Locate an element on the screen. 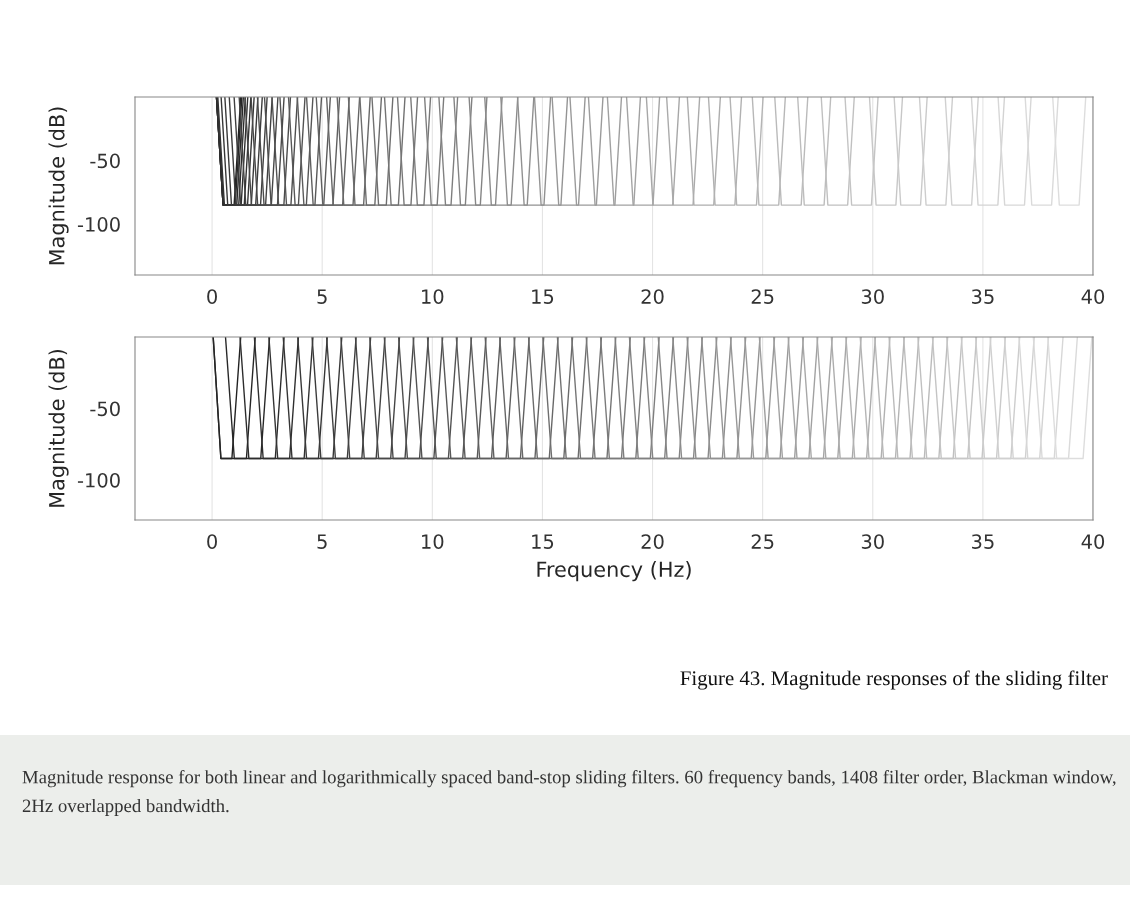  text: Magnitude response for both linear and logarithmically spaced band-stop sliding filters. 60 frequency bands, 1408 filter order, Blackman window, 2Hz overlapped bandwidth. is located at coordinates (569, 793).